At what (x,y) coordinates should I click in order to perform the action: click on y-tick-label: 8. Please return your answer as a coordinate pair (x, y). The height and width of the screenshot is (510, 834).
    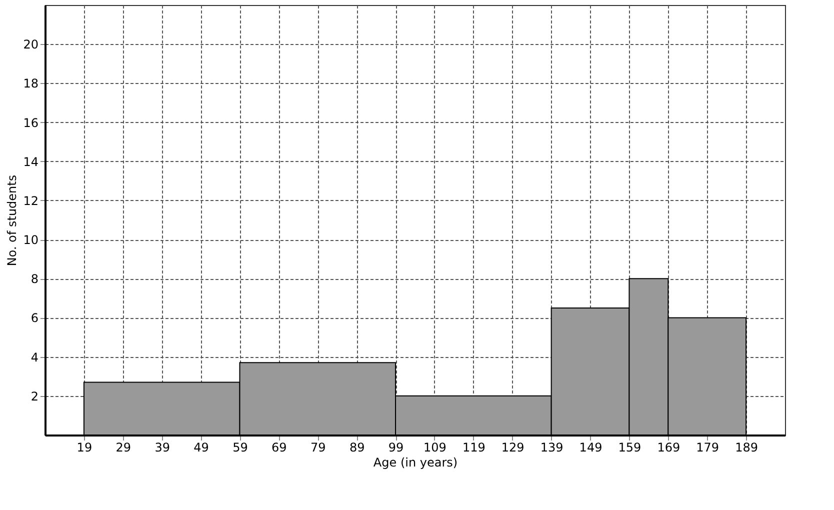
    Looking at the image, I should click on (34, 279).